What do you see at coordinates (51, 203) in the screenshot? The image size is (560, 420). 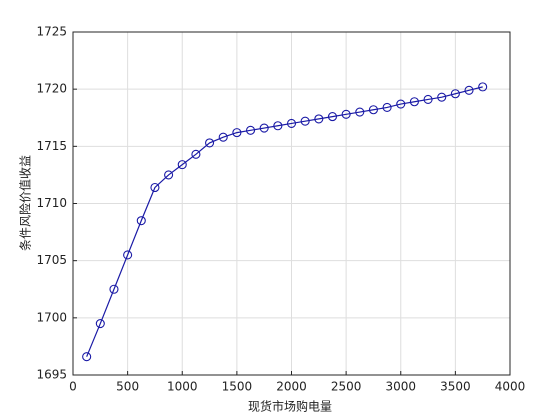 I see `y-tick-label: 1710` at bounding box center [51, 203].